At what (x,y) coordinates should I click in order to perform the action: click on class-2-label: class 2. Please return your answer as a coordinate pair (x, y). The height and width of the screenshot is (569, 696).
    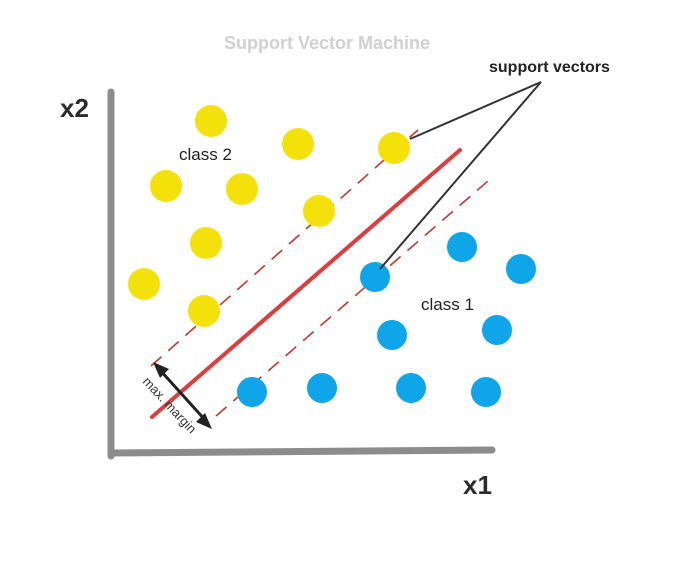
    Looking at the image, I should click on (205, 154).